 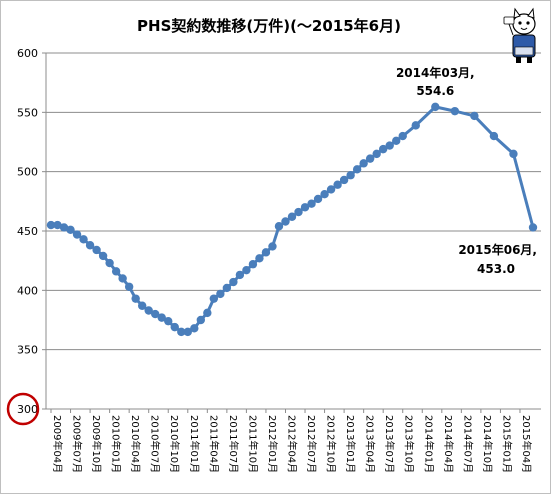 I want to click on y-tick-label: 300, so click(x=27, y=409).